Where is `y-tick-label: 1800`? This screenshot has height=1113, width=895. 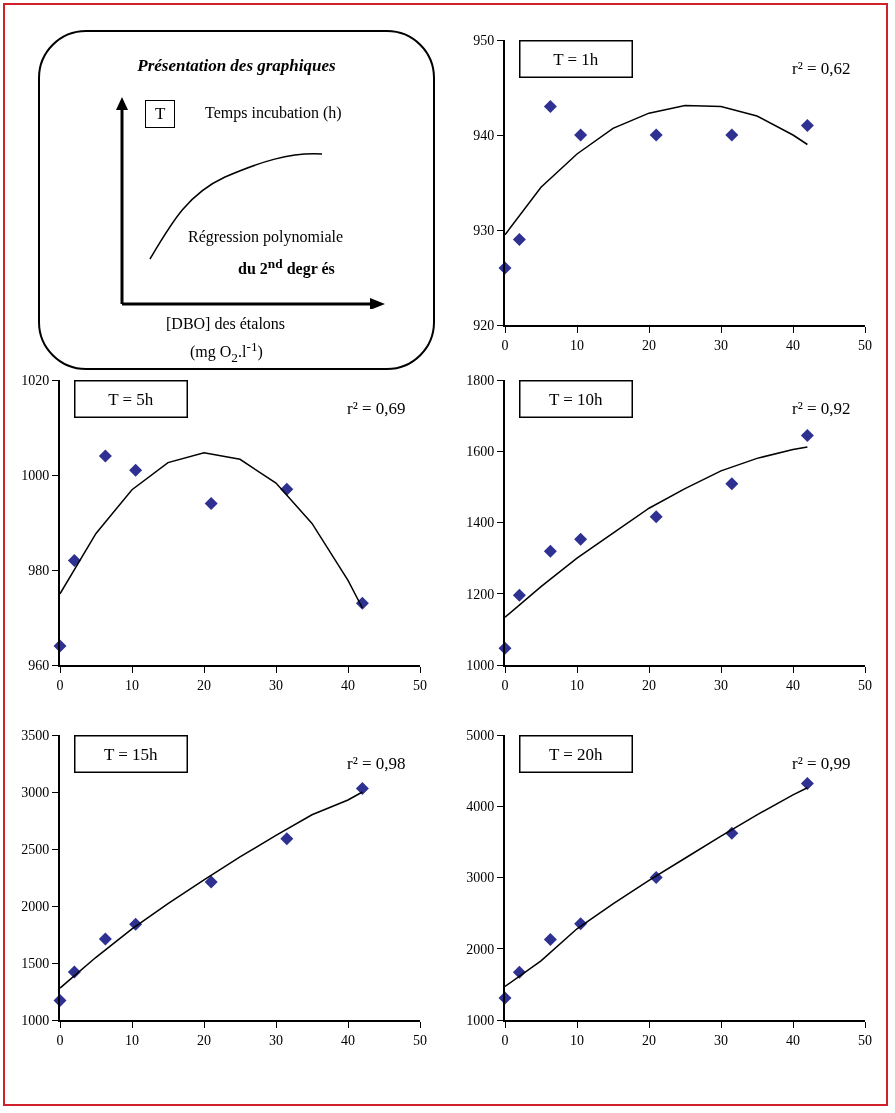
y-tick-label: 1800 is located at coordinates (480, 380).